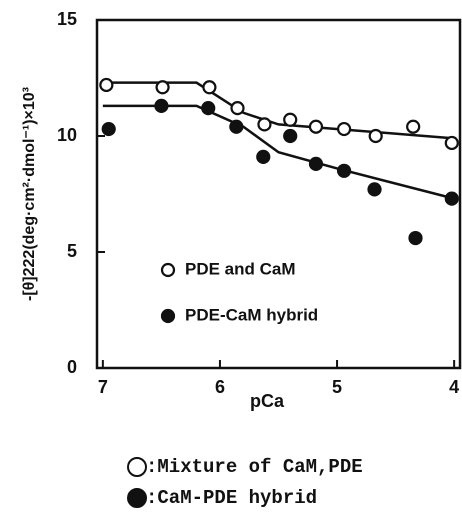 The image size is (462, 512). I want to click on x-tick-label: 5, so click(337, 387).